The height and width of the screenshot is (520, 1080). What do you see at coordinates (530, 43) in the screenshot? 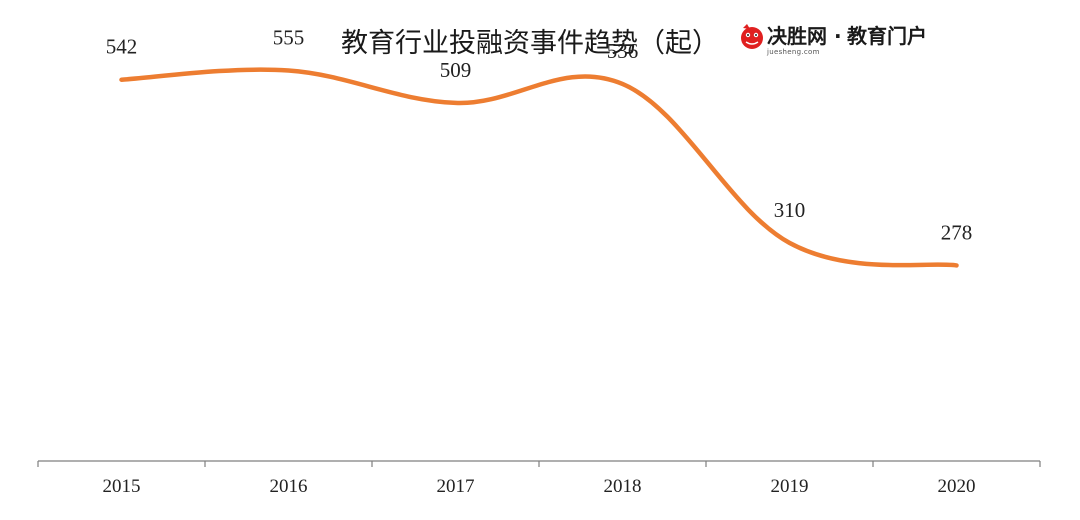
I see `chart-title: 教育行业投融资事件趋势（起）` at bounding box center [530, 43].